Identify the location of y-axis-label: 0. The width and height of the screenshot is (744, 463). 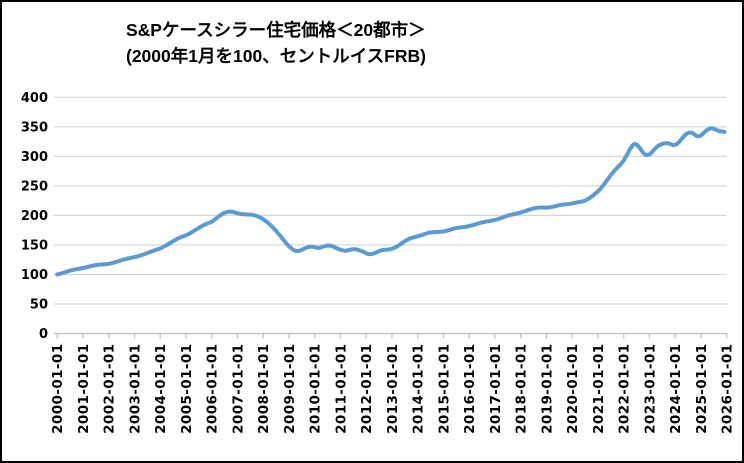
(43, 334).